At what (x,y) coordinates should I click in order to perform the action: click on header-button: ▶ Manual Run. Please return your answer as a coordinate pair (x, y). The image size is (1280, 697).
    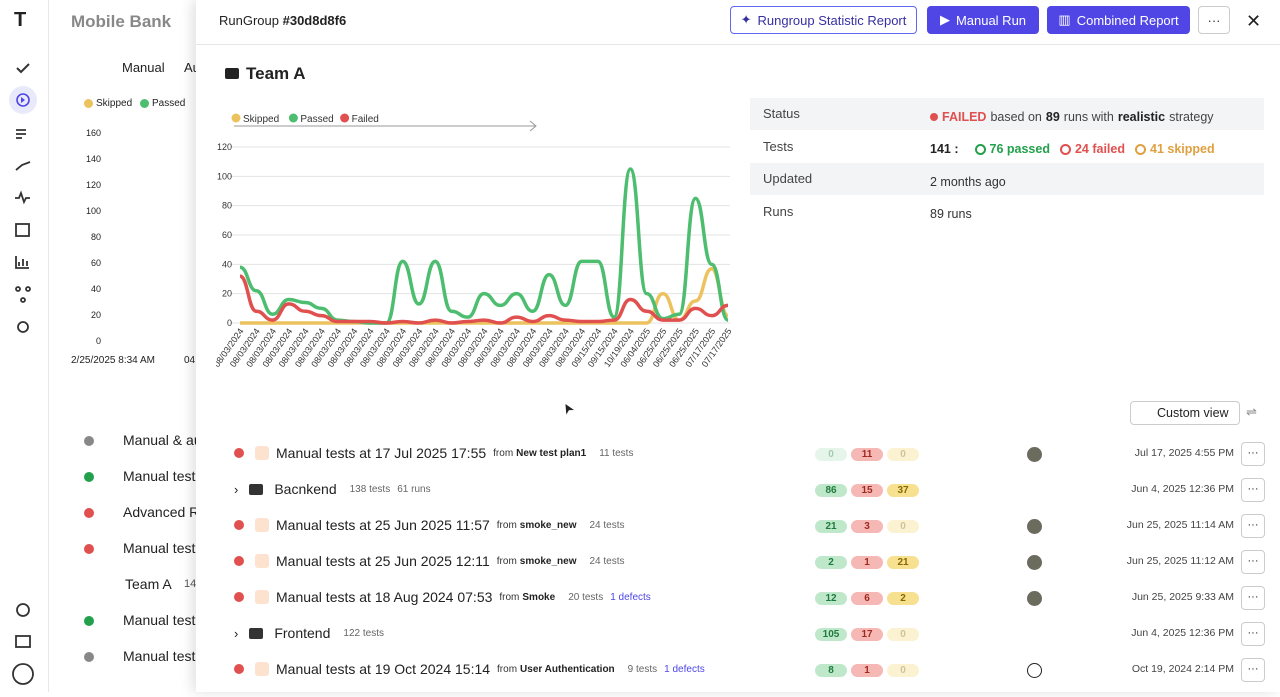
    Looking at the image, I should click on (983, 20).